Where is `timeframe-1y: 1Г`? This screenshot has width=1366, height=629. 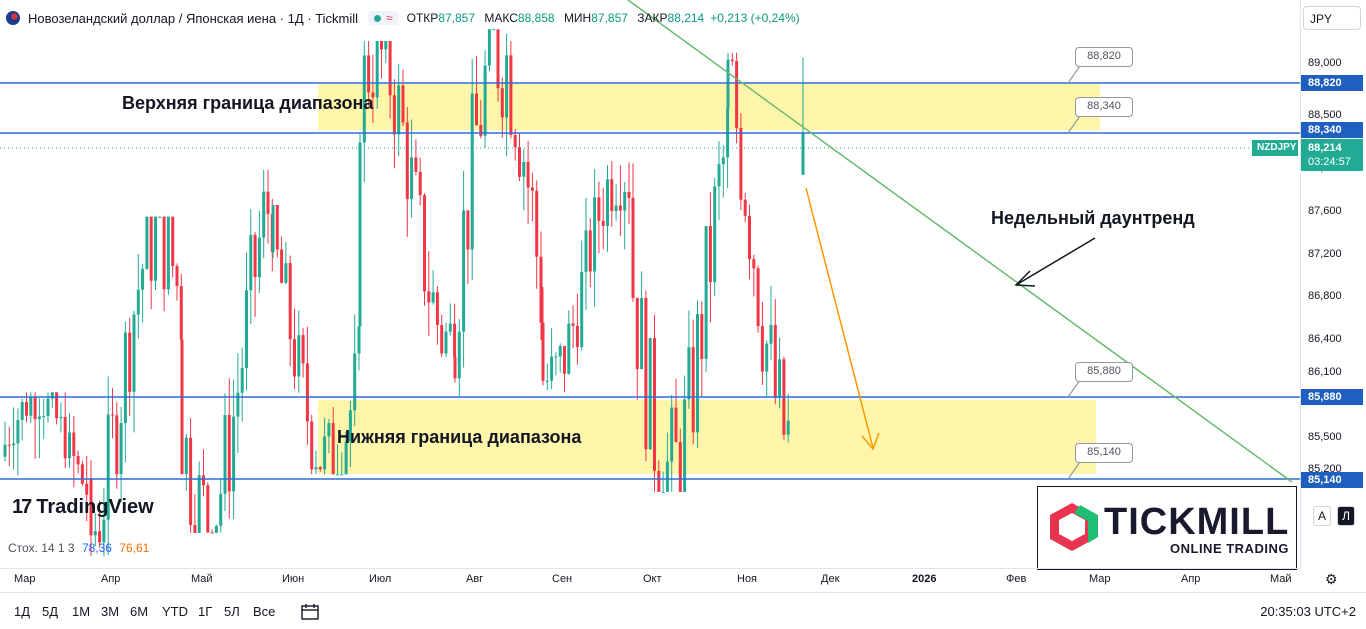 timeframe-1y: 1Г is located at coordinates (205, 611).